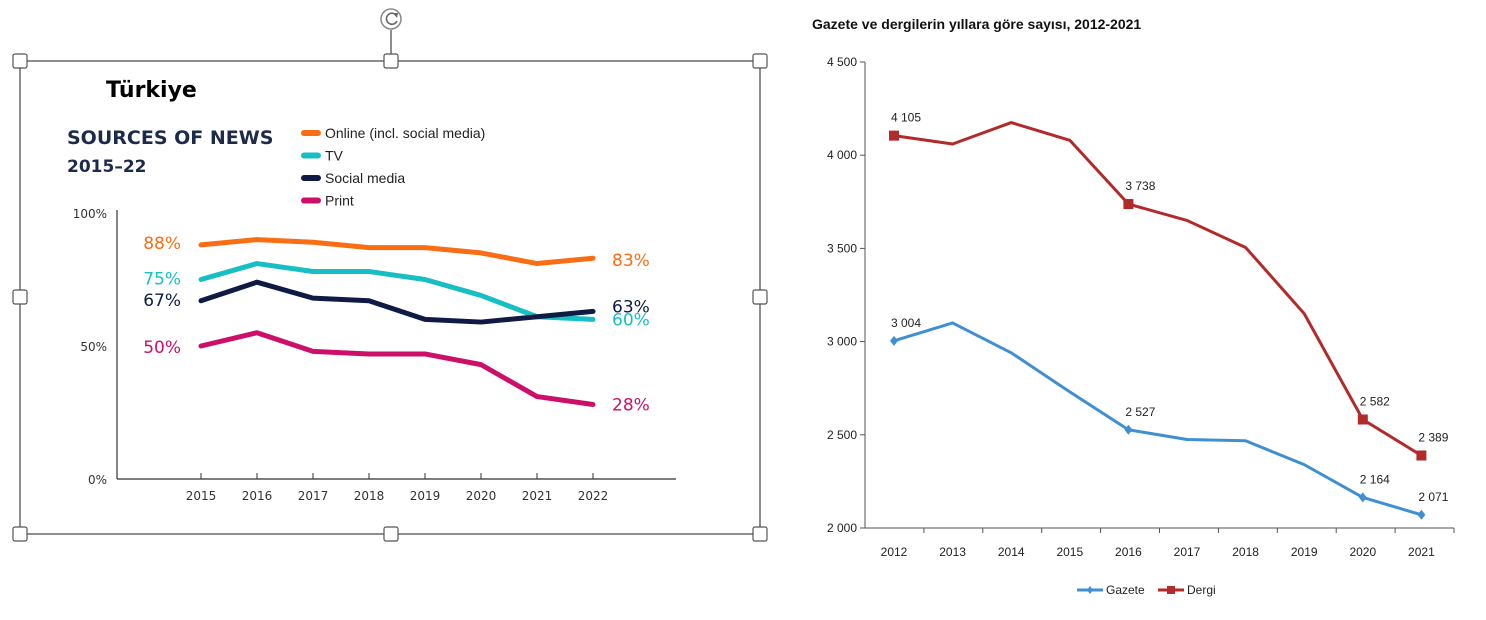 This screenshot has width=1486, height=620. What do you see at coordinates (339, 201) in the screenshot?
I see `legend-label-3: Print` at bounding box center [339, 201].